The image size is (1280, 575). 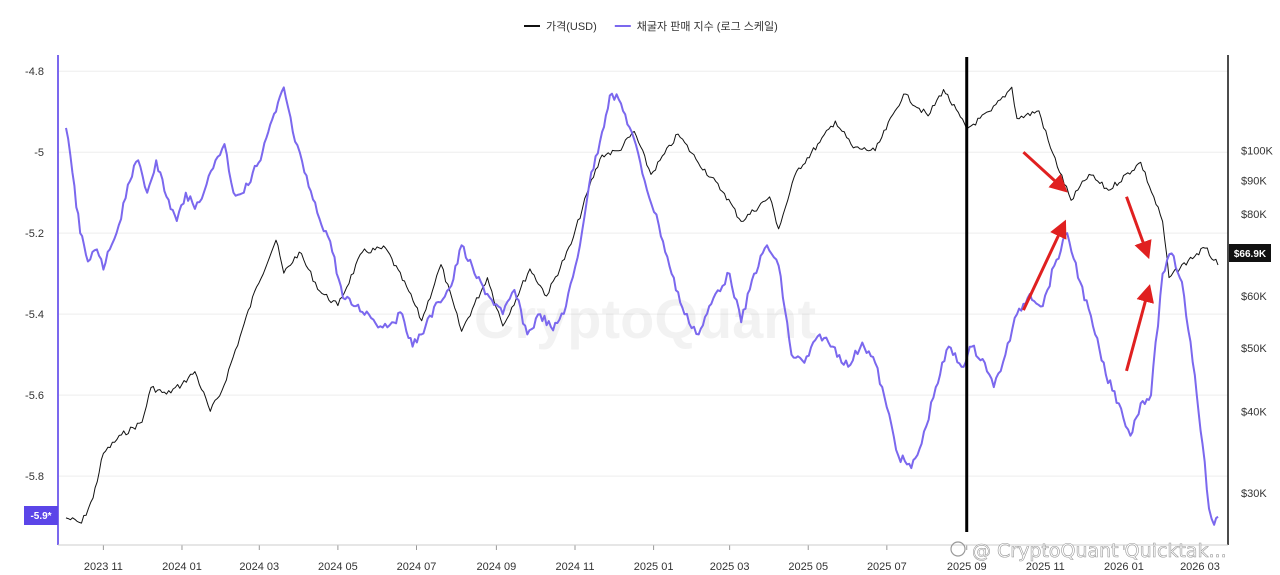 I want to click on left-current-badge-text: -5.9*, so click(x=40, y=516).